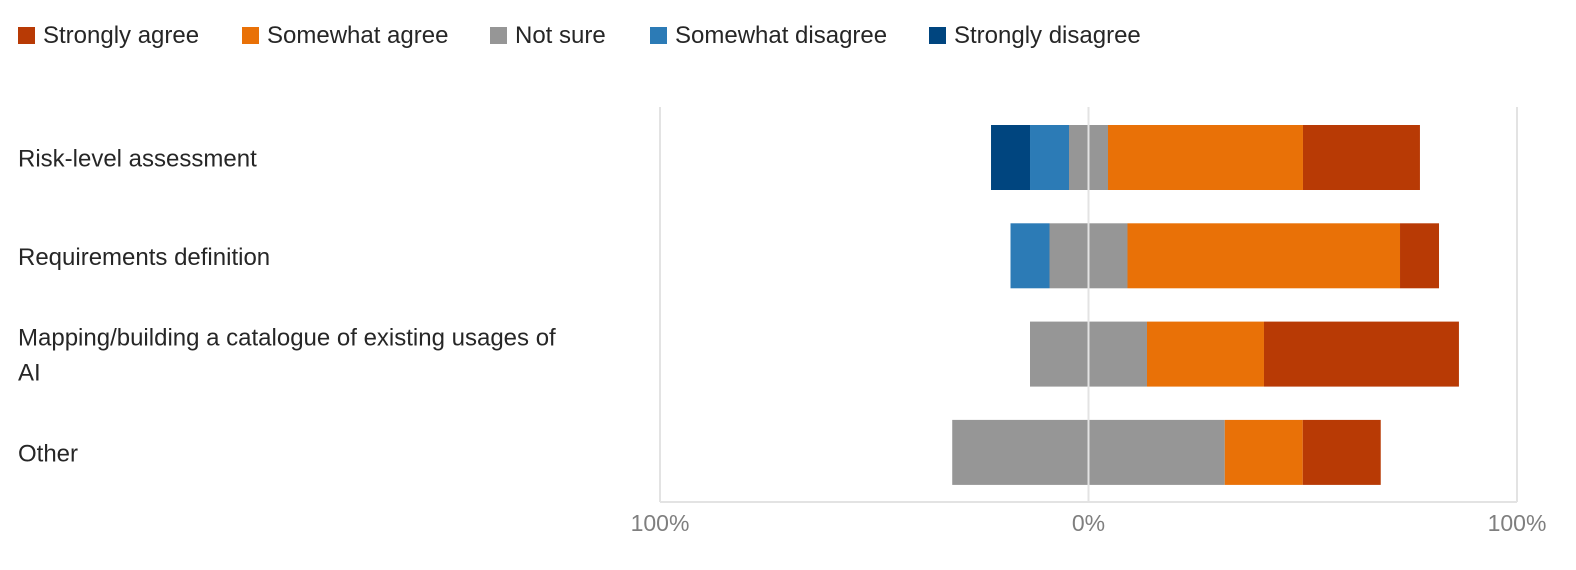 The image size is (1576, 570). Describe the element at coordinates (498, 35) in the screenshot. I see `legend-swatch-not-sure` at that location.